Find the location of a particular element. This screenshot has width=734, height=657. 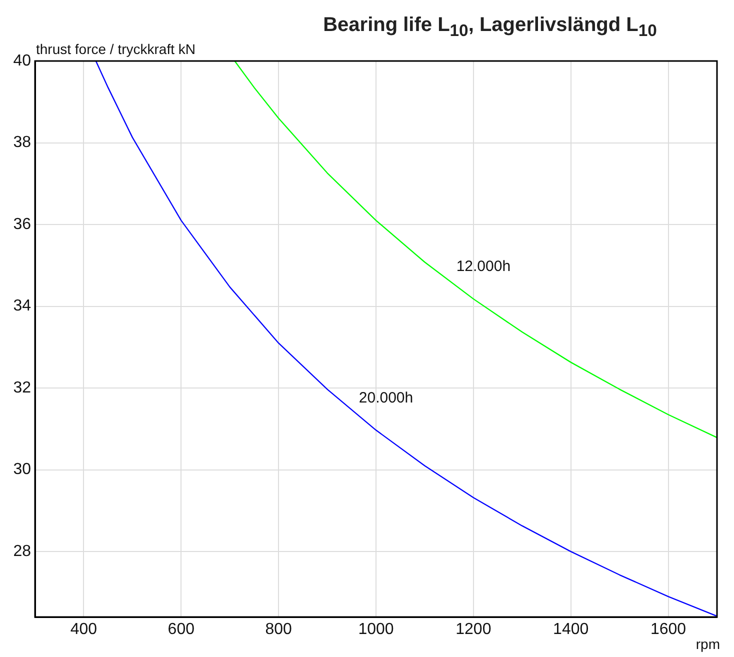

x-tick-label: 1000 is located at coordinates (376, 629).